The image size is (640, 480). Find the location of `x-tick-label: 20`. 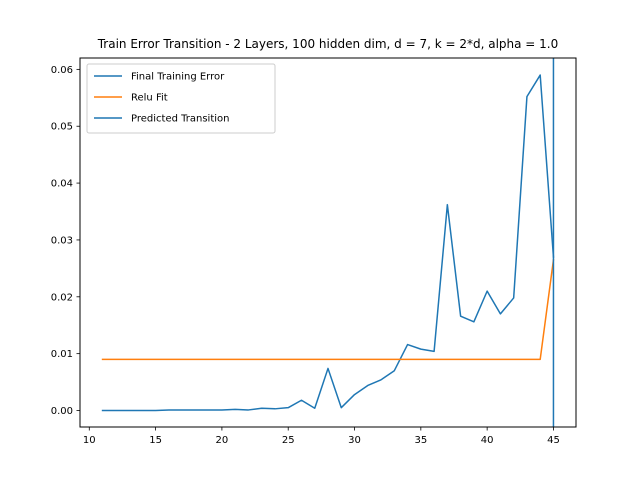

x-tick-label: 20 is located at coordinates (222, 440).